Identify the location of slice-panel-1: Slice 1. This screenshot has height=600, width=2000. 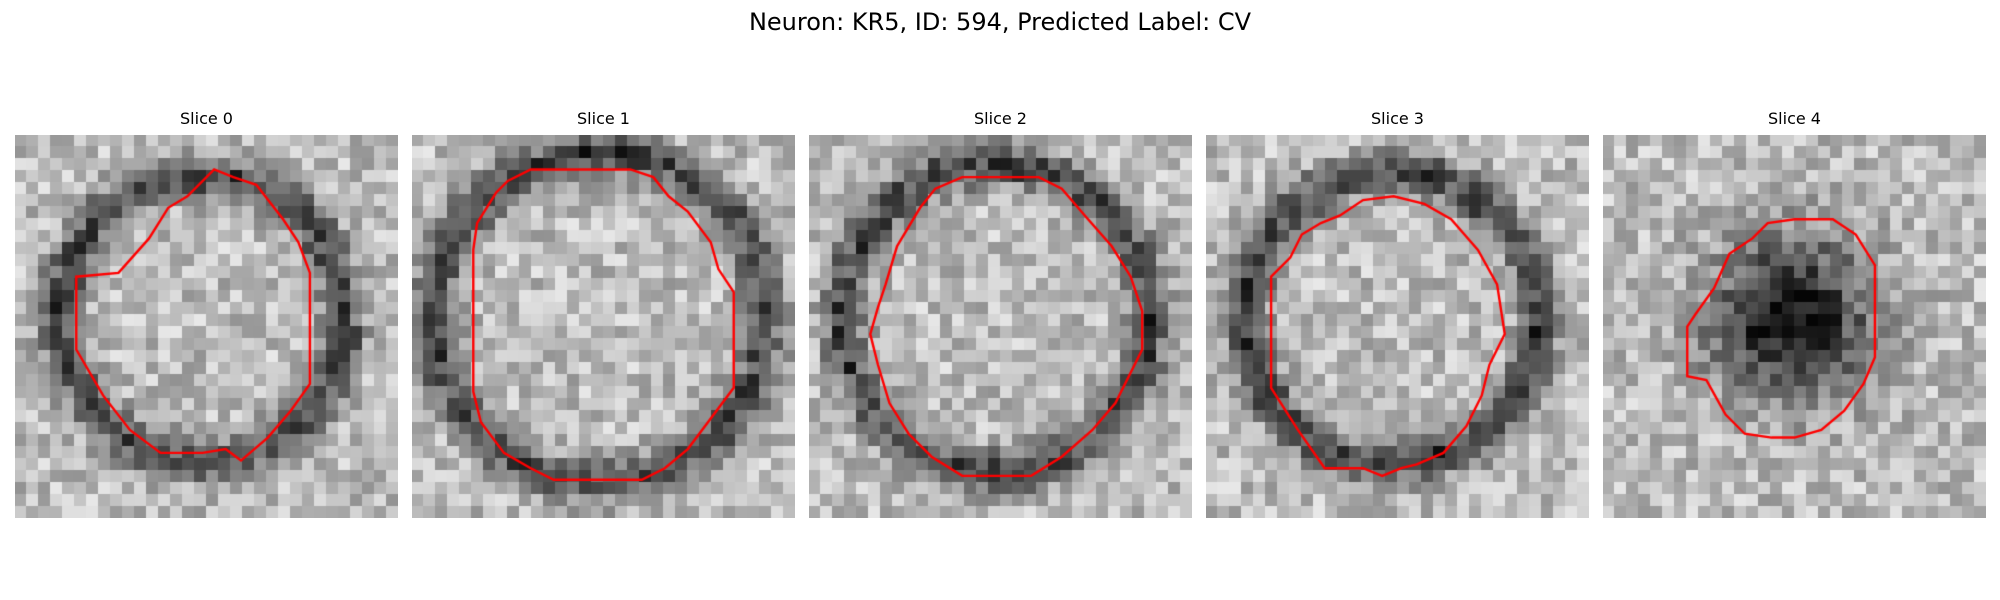
(603, 313).